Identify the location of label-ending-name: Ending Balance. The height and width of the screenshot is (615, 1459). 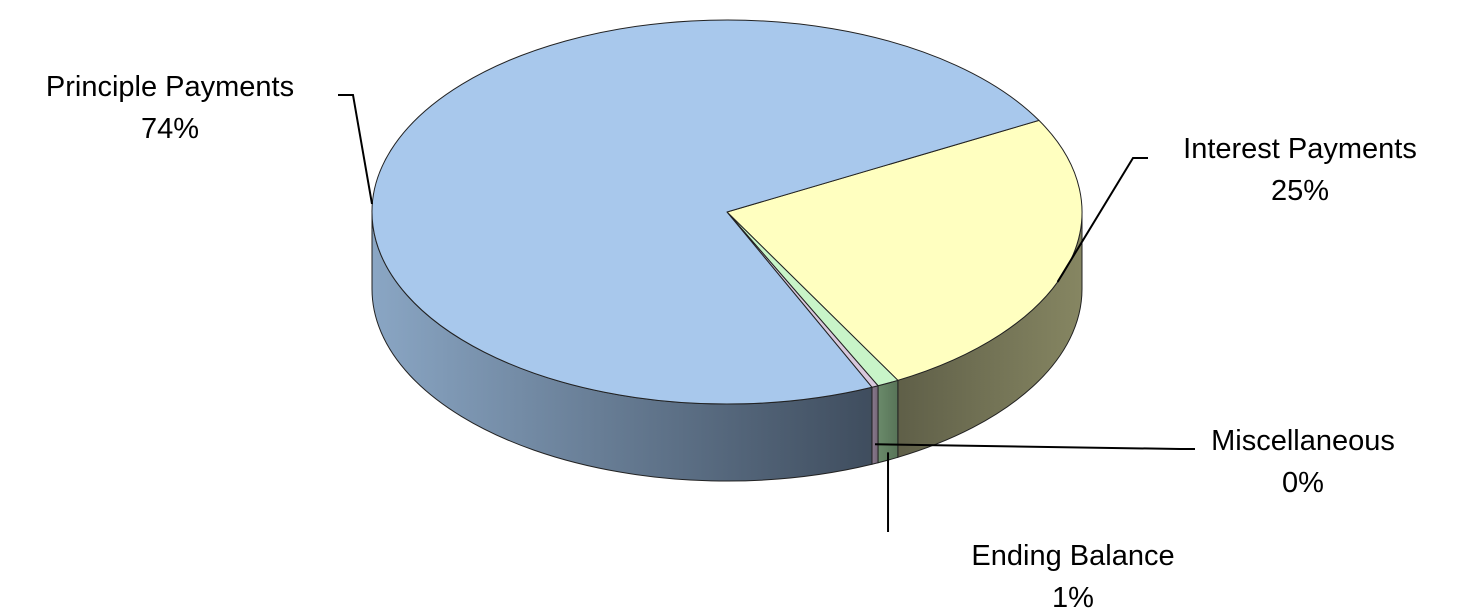
(1072, 556).